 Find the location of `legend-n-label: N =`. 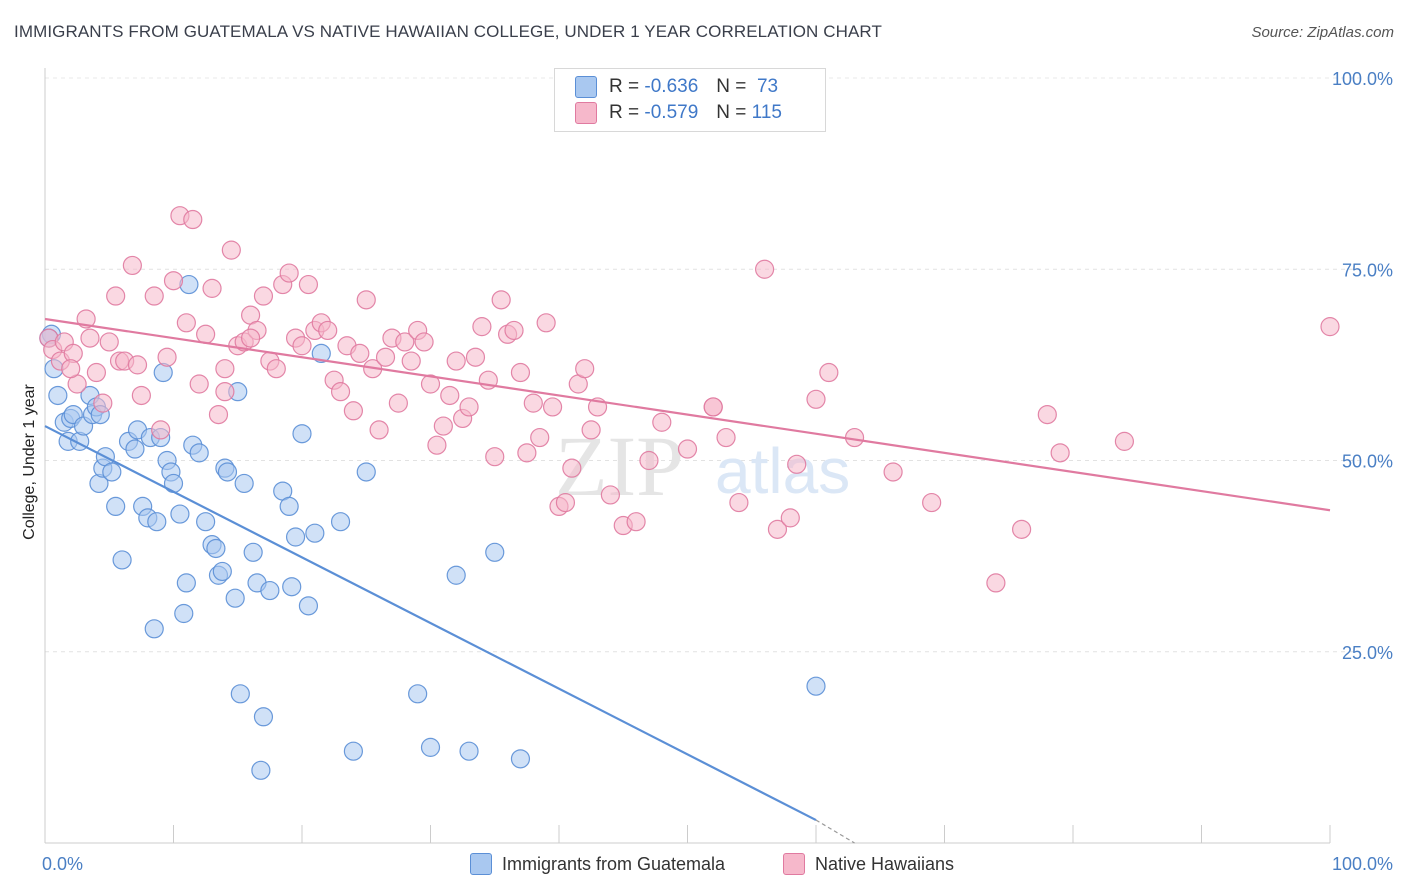

legend-n-label: N = is located at coordinates (731, 112).